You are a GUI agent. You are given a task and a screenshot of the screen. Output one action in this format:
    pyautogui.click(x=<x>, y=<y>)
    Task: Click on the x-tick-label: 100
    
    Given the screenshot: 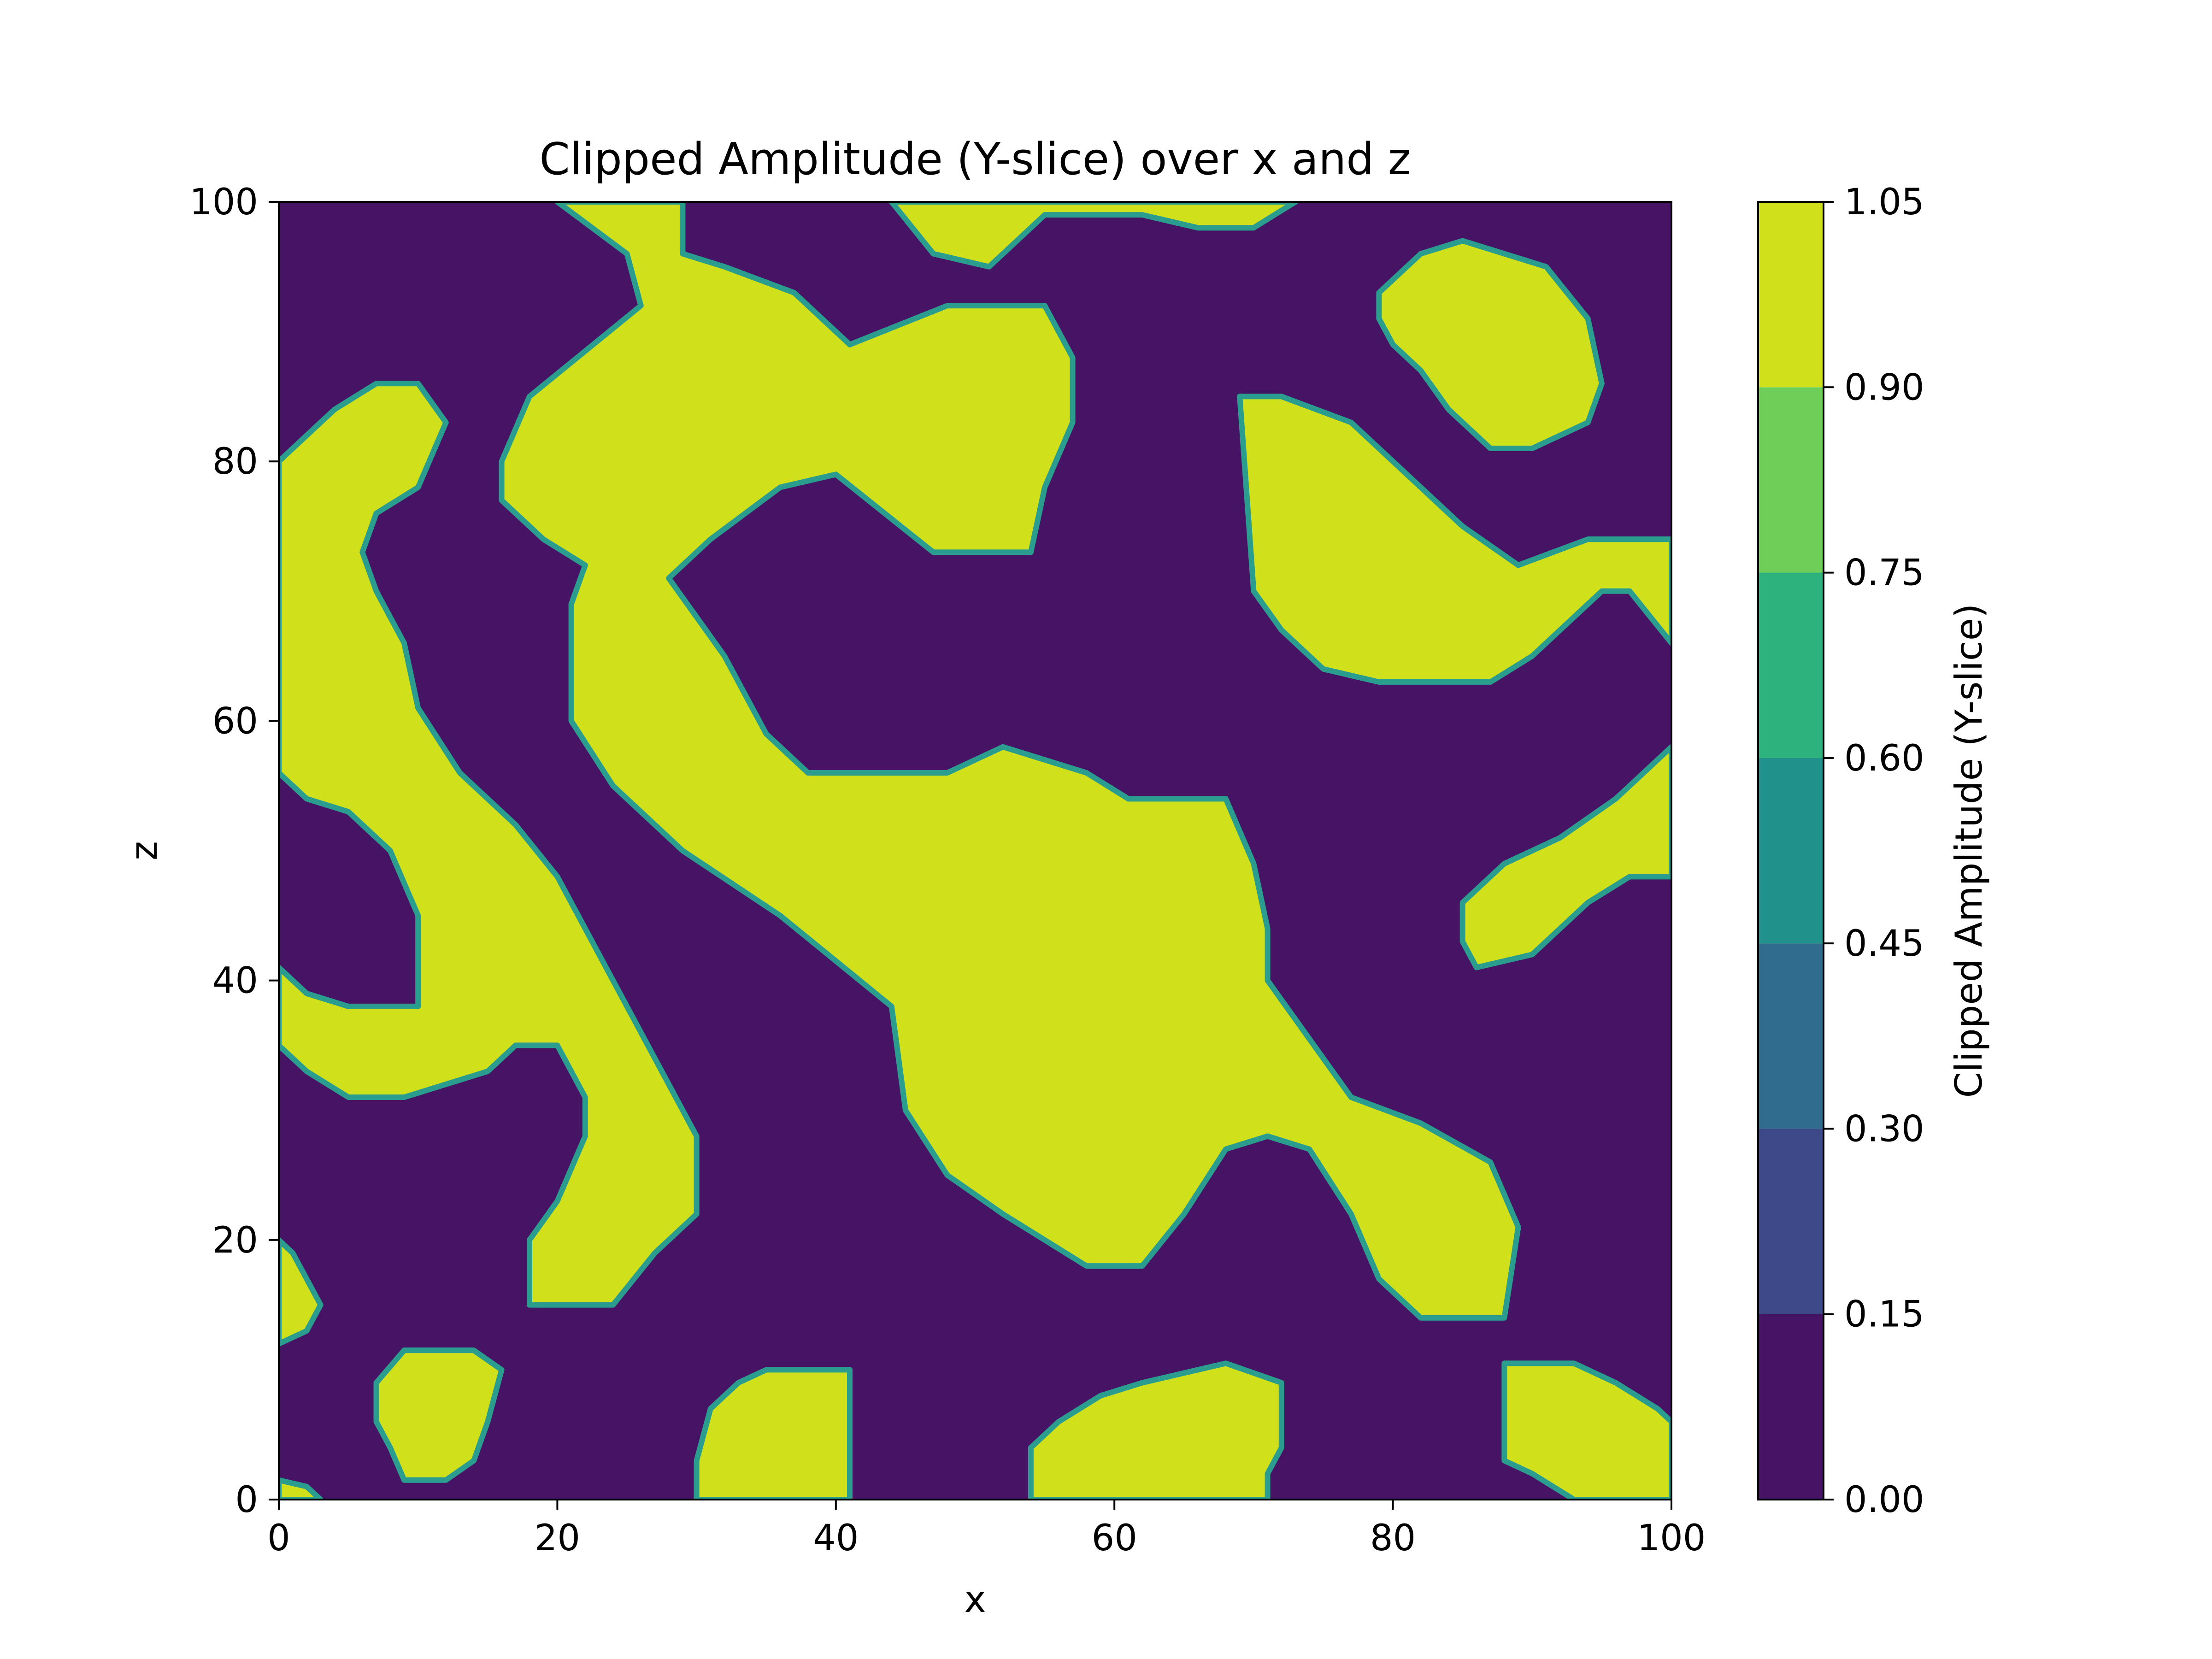 What is the action you would take?
    pyautogui.click(x=1671, y=1538)
    